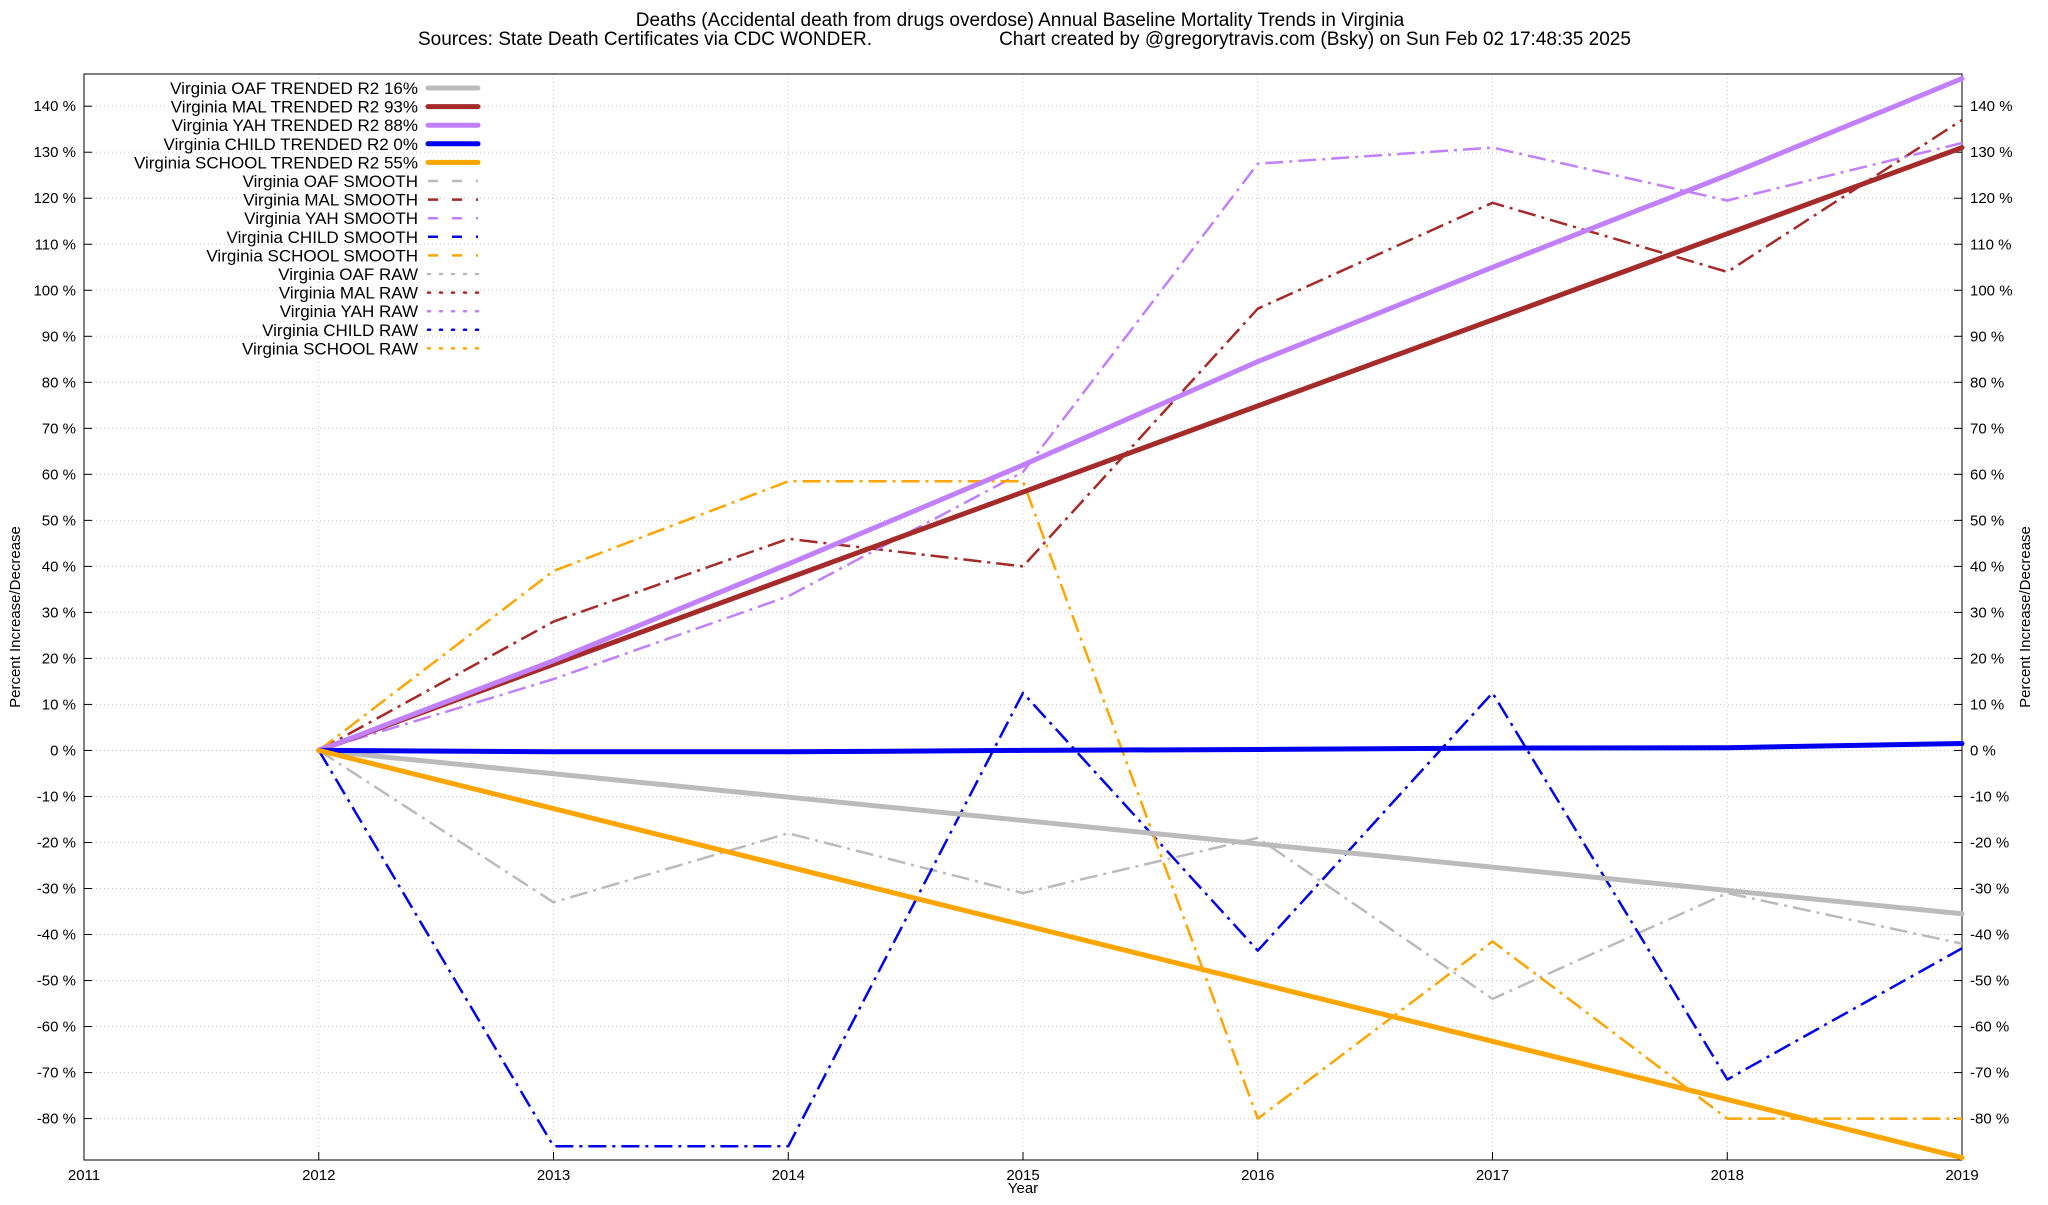 The height and width of the screenshot is (1205, 2048). Describe the element at coordinates (56, 1073) in the screenshot. I see `y-tick-label-left: -70 %` at that location.